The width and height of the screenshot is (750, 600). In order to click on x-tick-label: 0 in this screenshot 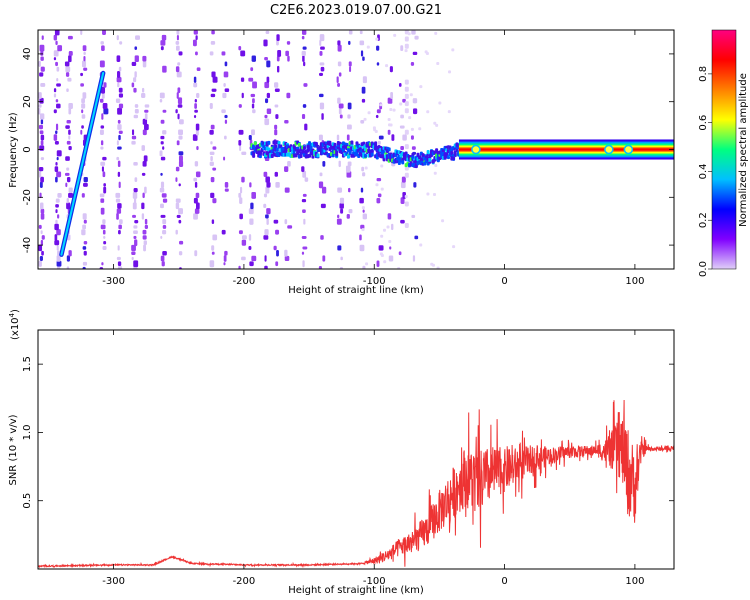, I will do `click(504, 581)`.